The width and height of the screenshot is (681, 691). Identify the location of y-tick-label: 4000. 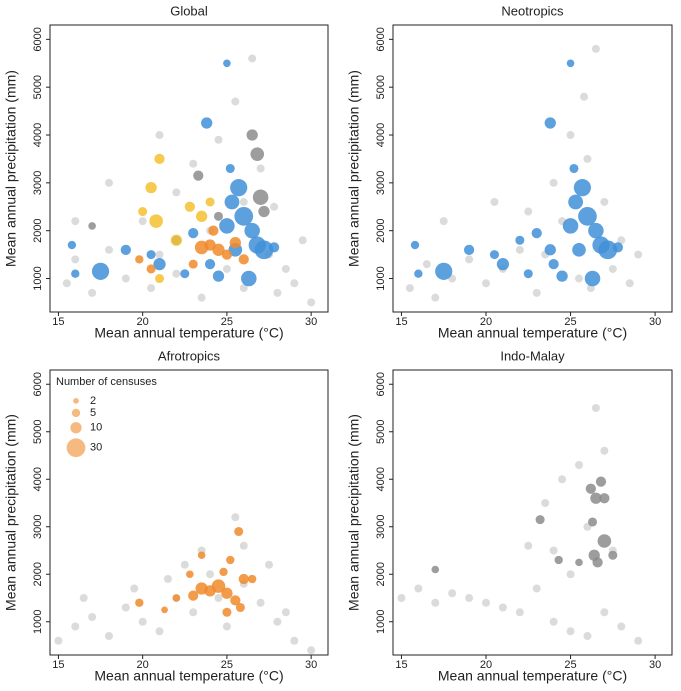
(381, 135).